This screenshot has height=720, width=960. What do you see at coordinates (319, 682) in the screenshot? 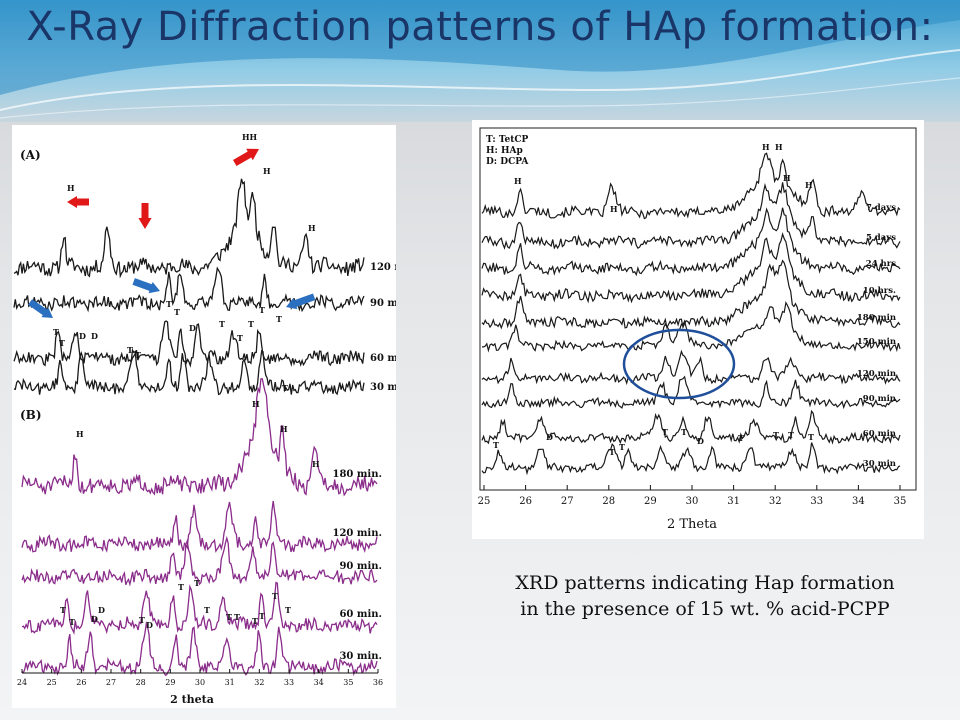
I see `x-tick-label-b-34: 34` at bounding box center [319, 682].